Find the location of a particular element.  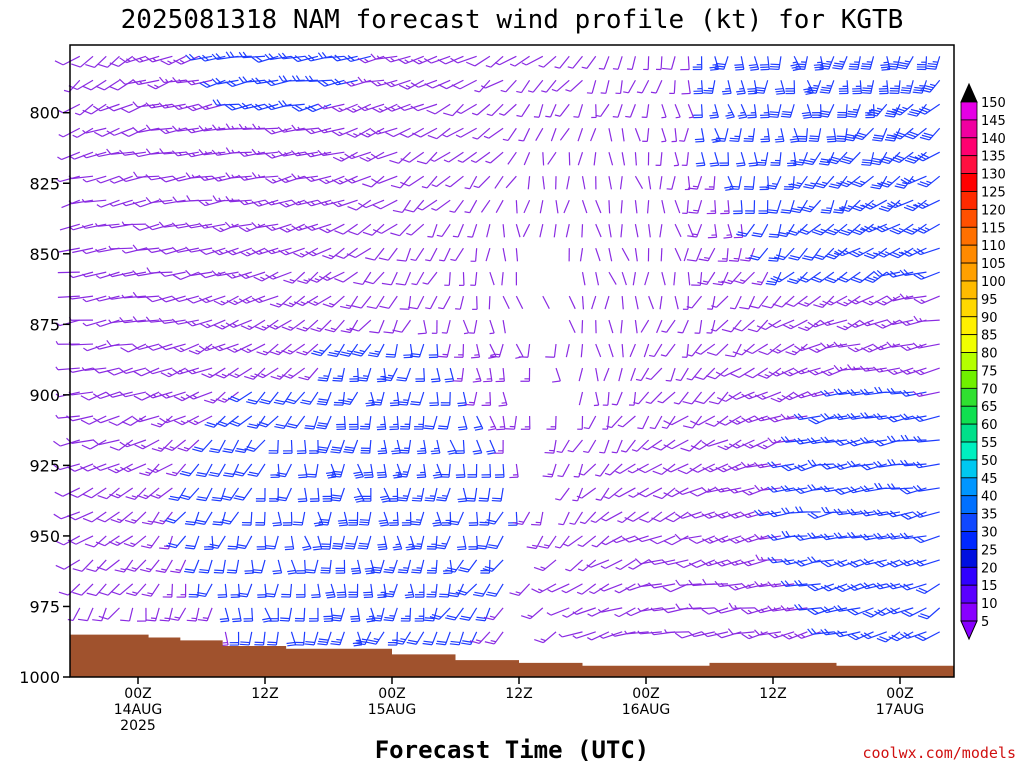

colorbar-label: 145 is located at coordinates (993, 121).